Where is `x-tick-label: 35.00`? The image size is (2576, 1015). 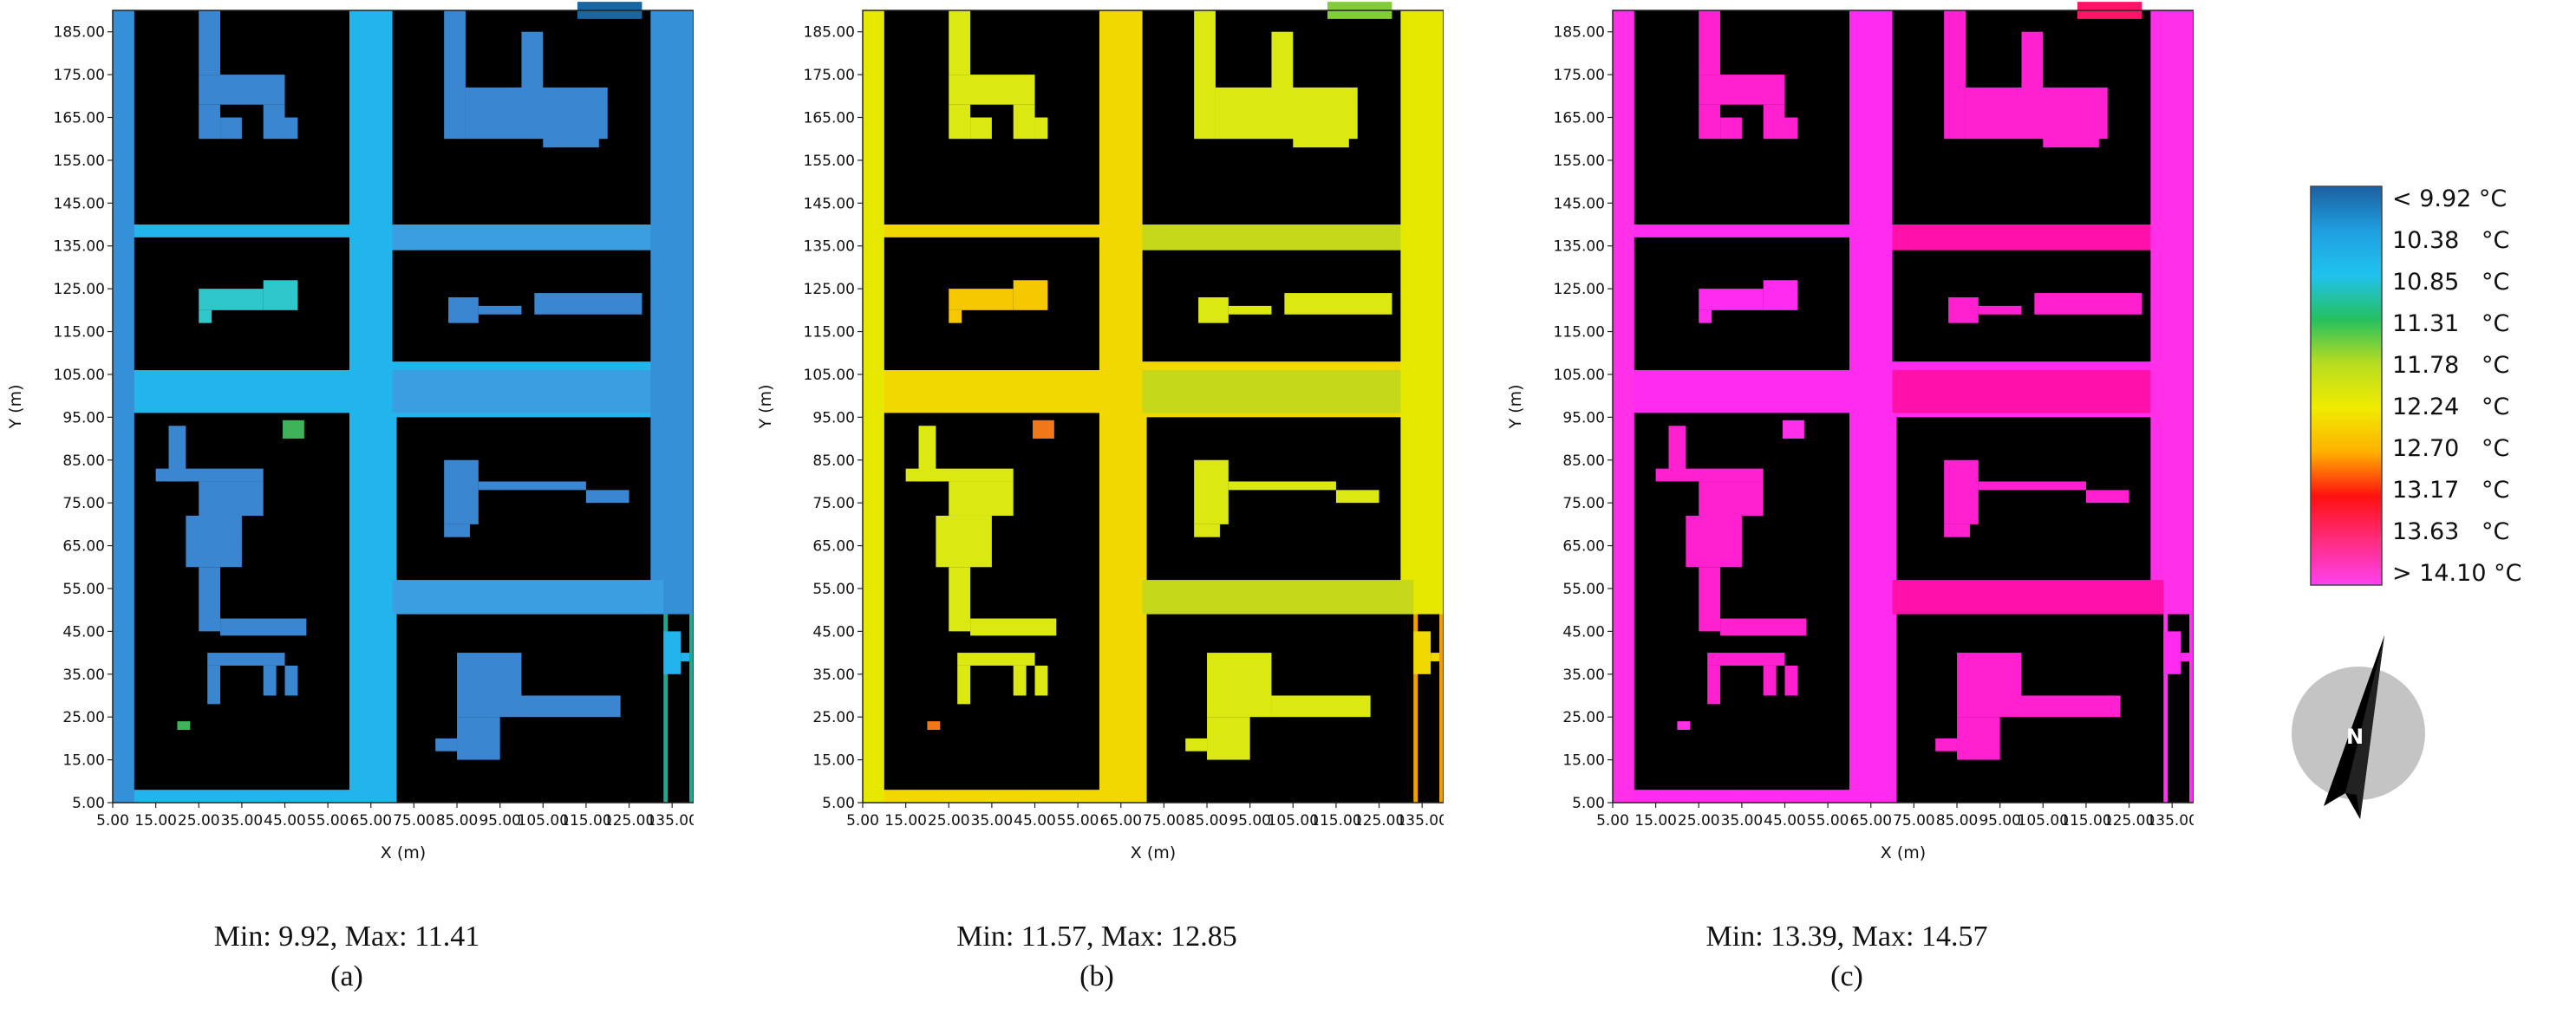
x-tick-label: 35.00 is located at coordinates (242, 821).